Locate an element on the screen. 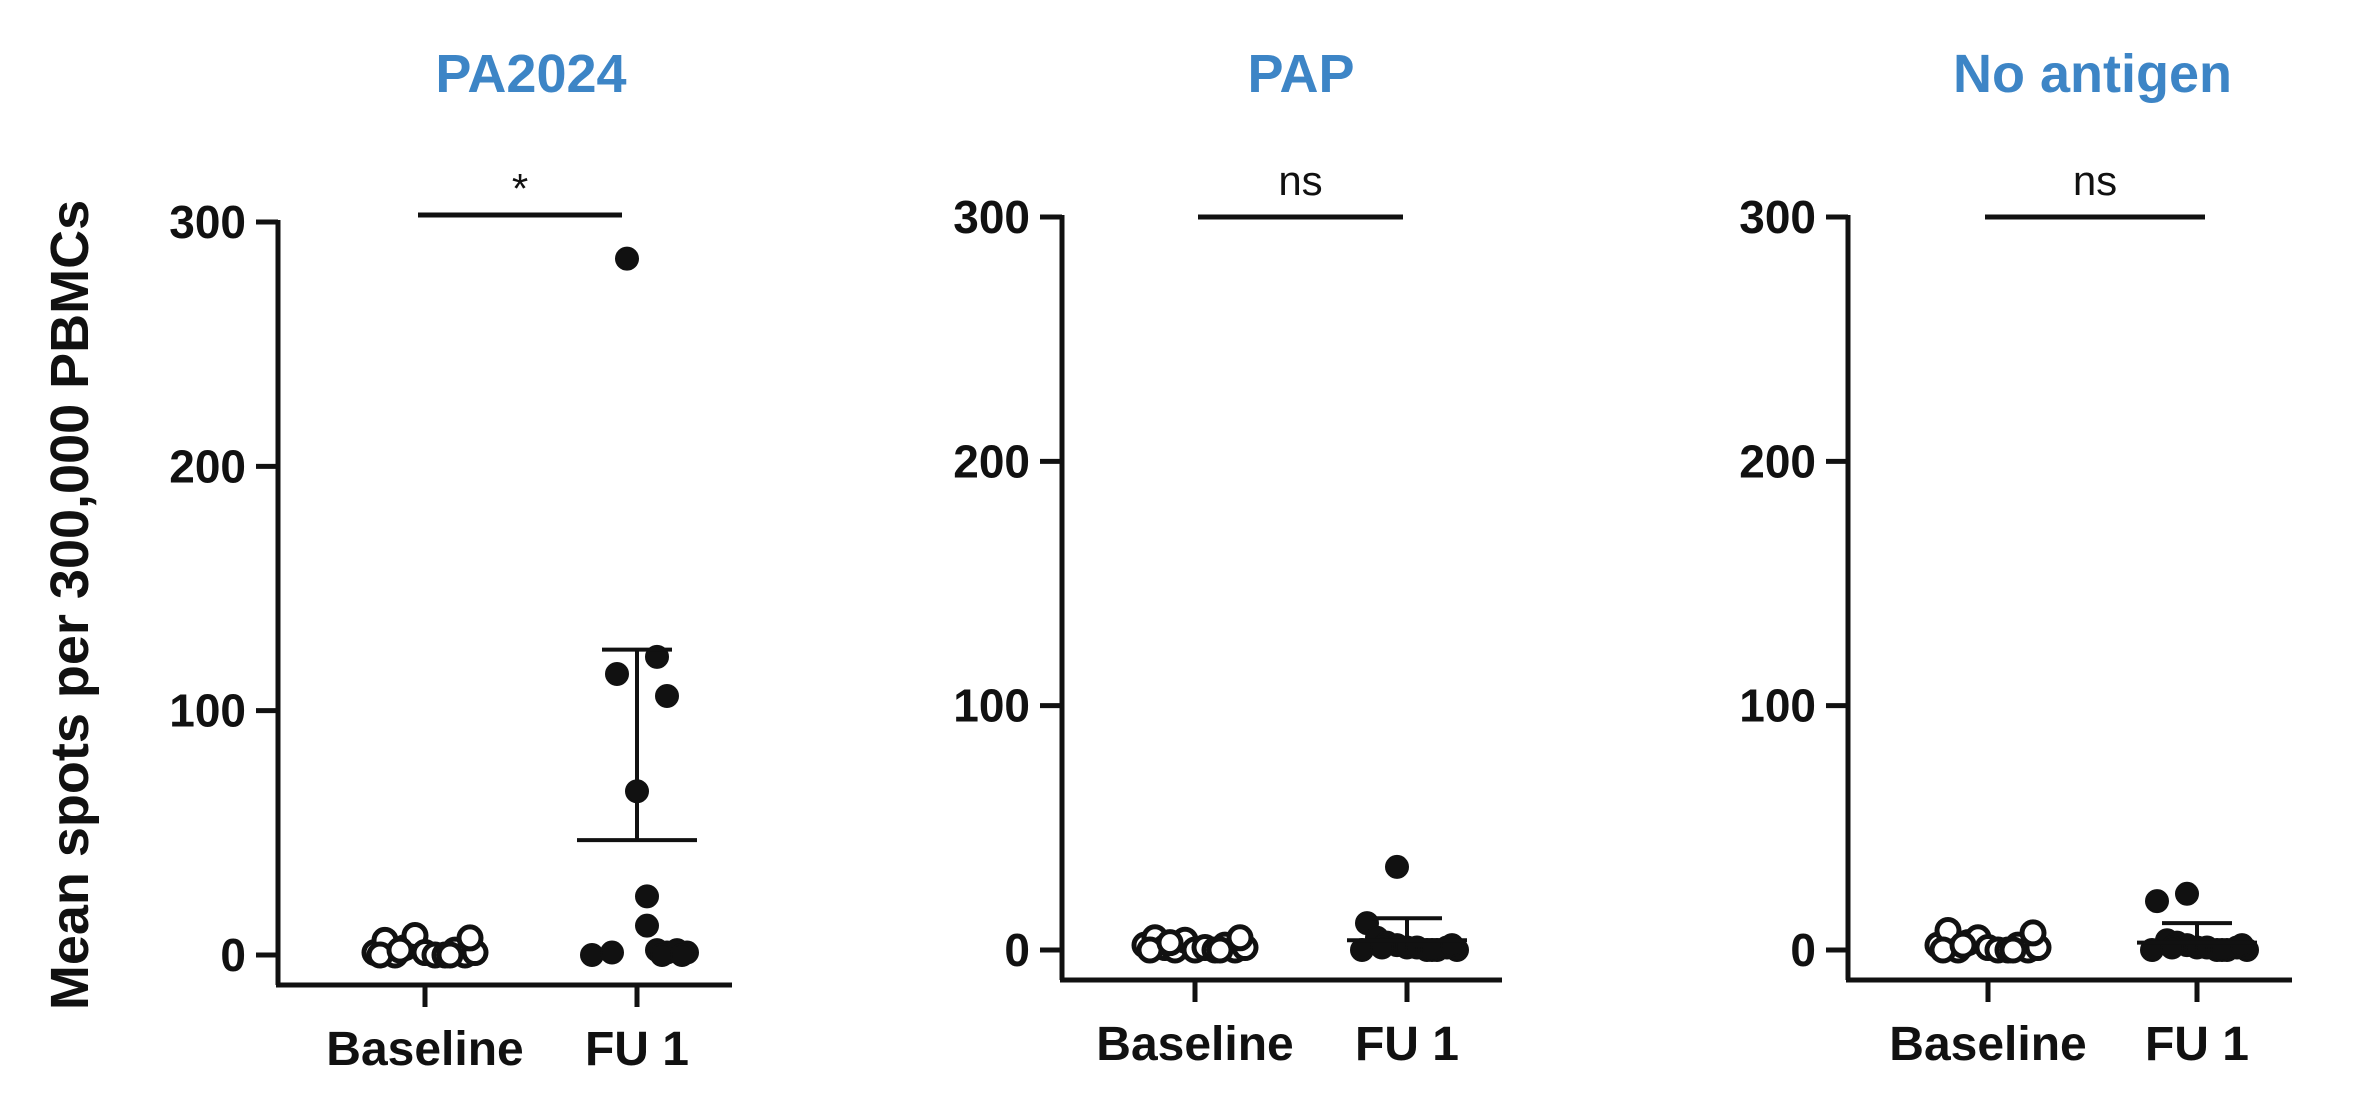 Image resolution: width=2379 pixels, height=1117 pixels. significance-label: * is located at coordinates (520, 188).